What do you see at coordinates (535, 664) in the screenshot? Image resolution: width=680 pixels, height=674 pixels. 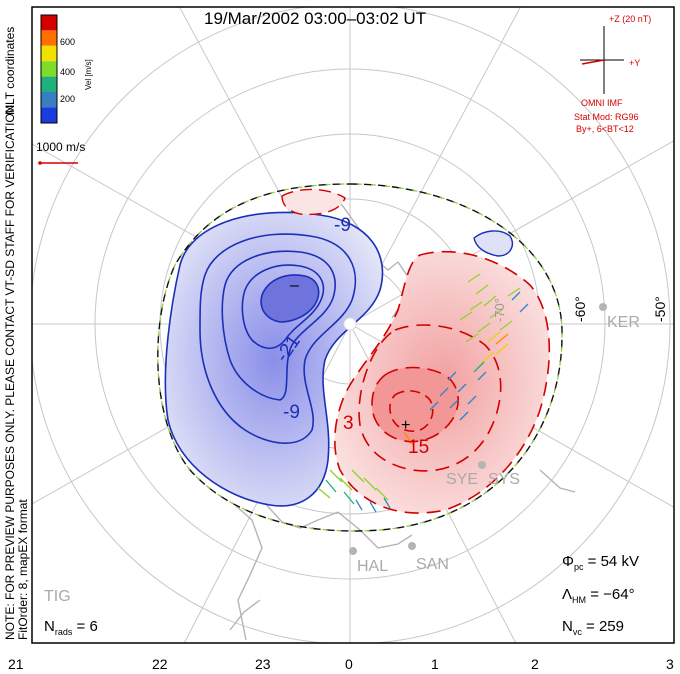 I see `mlt-tick-2: 2` at bounding box center [535, 664].